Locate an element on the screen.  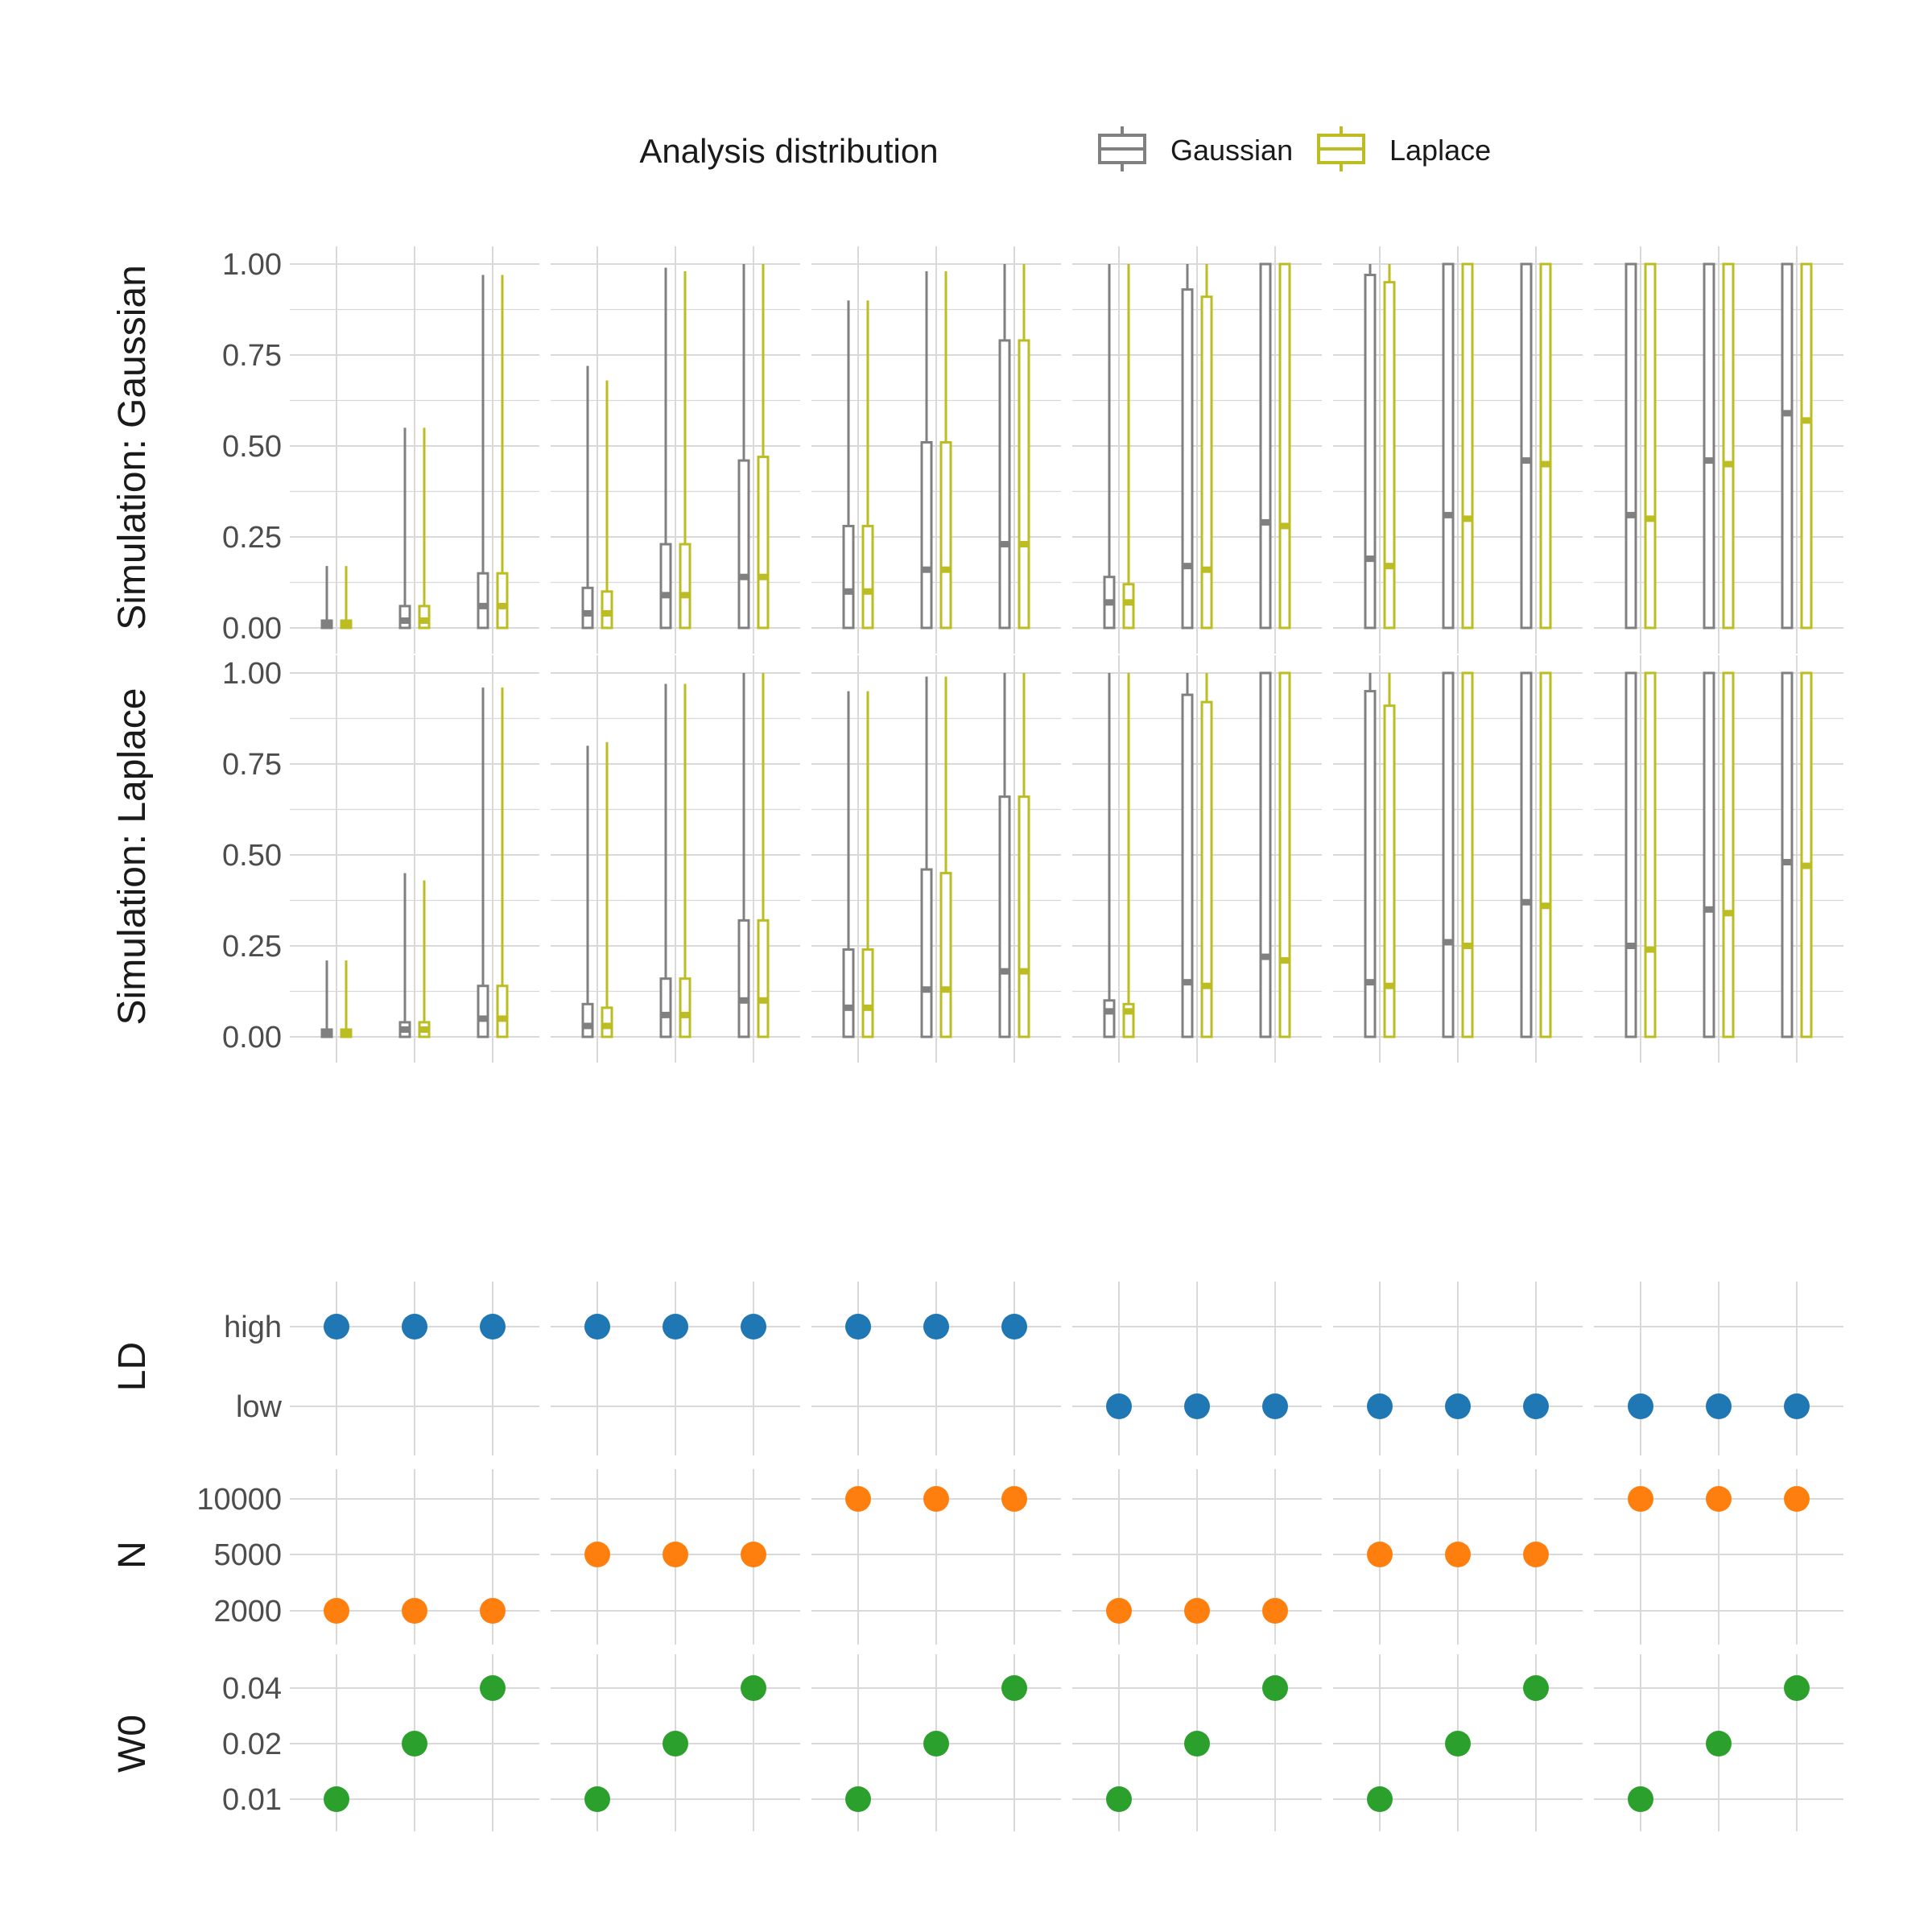
panel-w0-ytick: 0.04 is located at coordinates (252, 1689).